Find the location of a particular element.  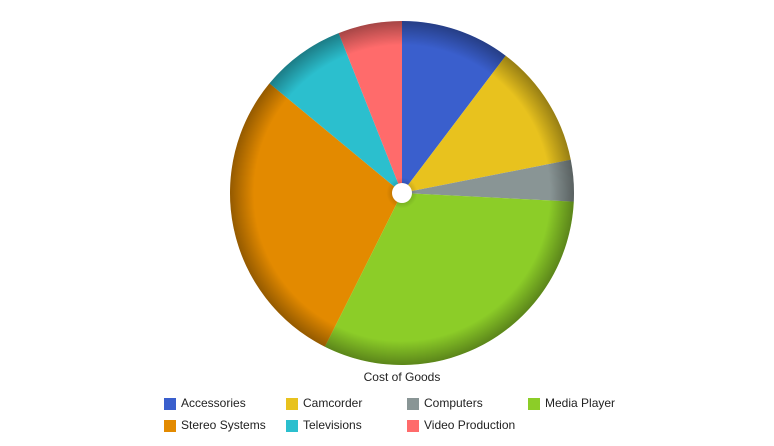

legend-label: Video Production is located at coordinates (469, 425).